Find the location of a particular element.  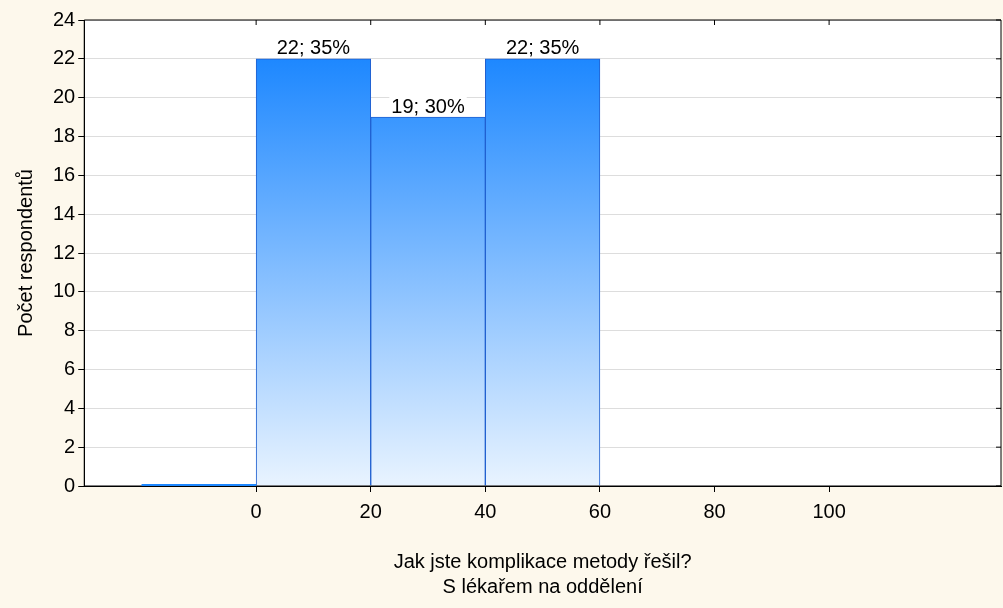

y-tick-label: 4 is located at coordinates (70, 406).